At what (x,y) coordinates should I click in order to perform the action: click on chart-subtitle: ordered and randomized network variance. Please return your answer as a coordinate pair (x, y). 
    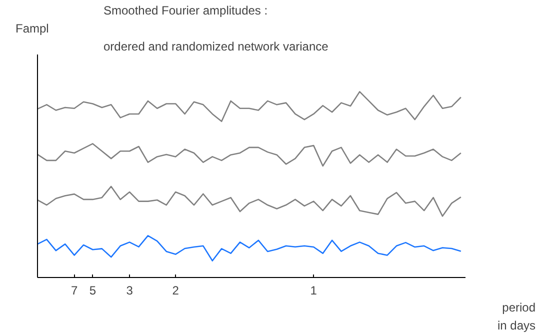
    Looking at the image, I should click on (216, 47).